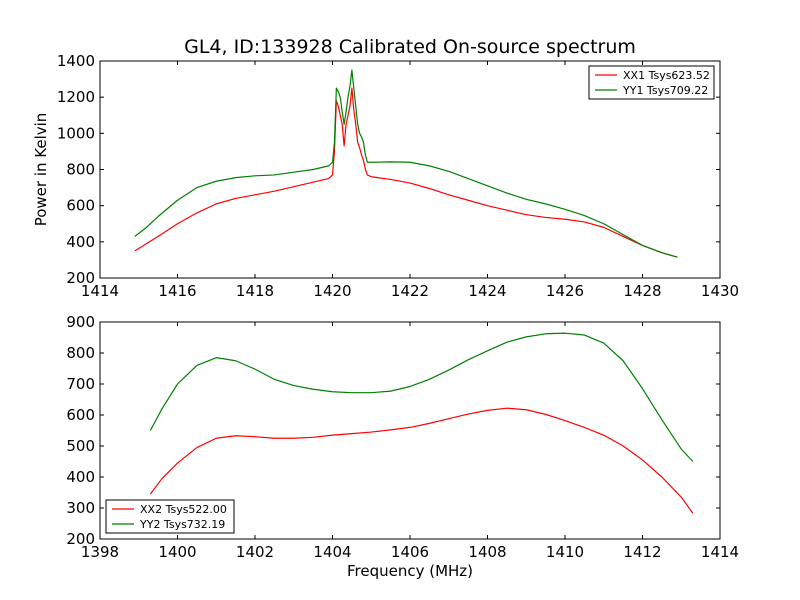  What do you see at coordinates (665, 90) in the screenshot?
I see `legend-entry: YY1 Tsys709.22` at bounding box center [665, 90].